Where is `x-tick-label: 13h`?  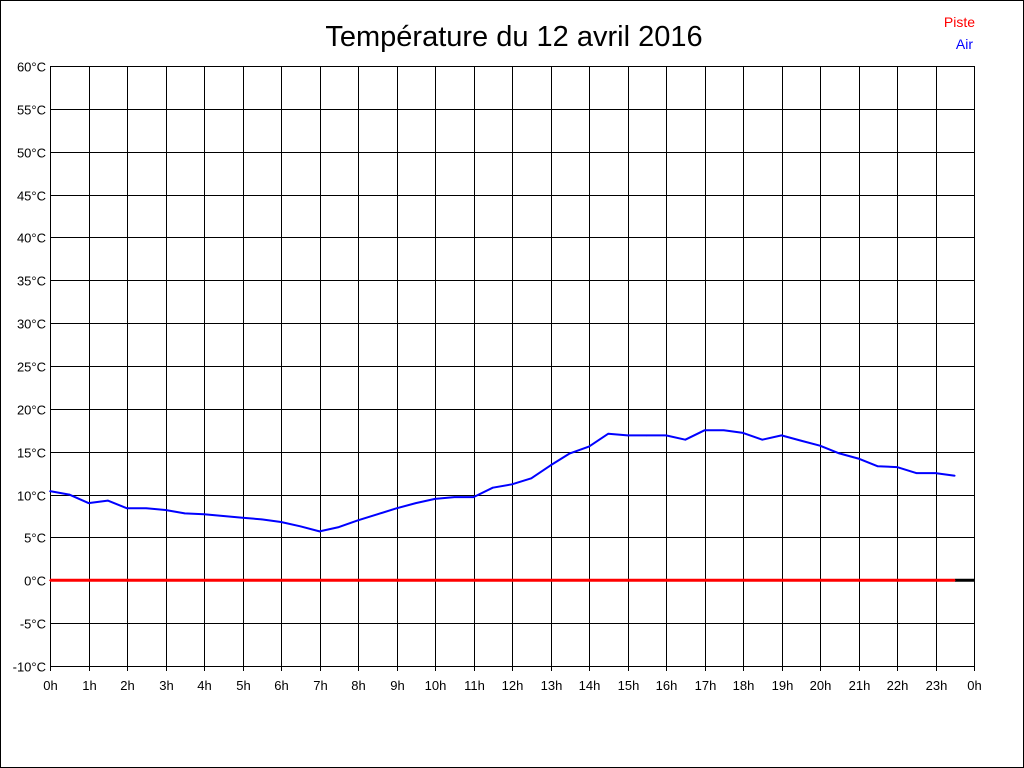 x-tick-label: 13h is located at coordinates (552, 685).